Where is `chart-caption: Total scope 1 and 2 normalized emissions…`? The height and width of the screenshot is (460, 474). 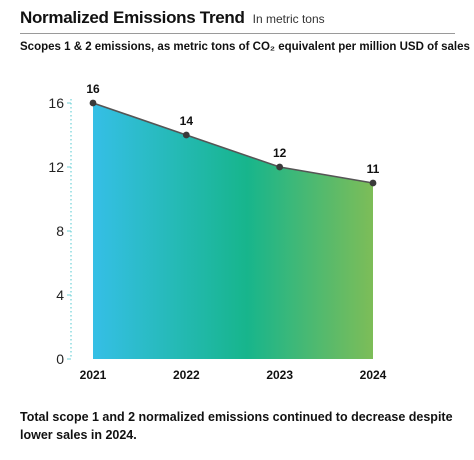 chart-caption: Total scope 1 and 2 normalized emissions… is located at coordinates (236, 426).